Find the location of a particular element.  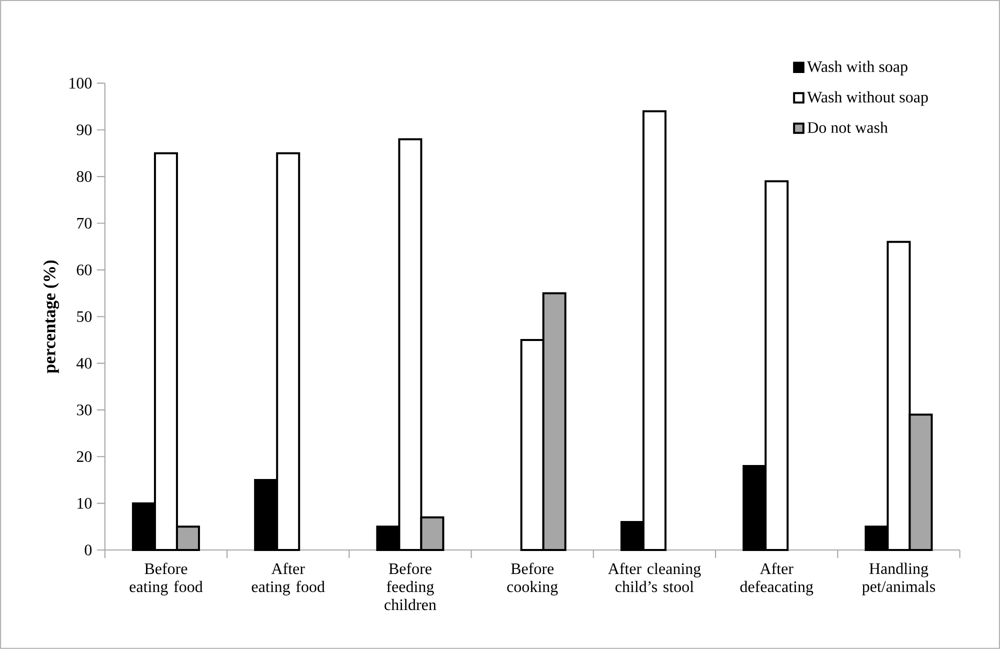

x-tick-label: After cleaning child’s stool is located at coordinates (654, 577).